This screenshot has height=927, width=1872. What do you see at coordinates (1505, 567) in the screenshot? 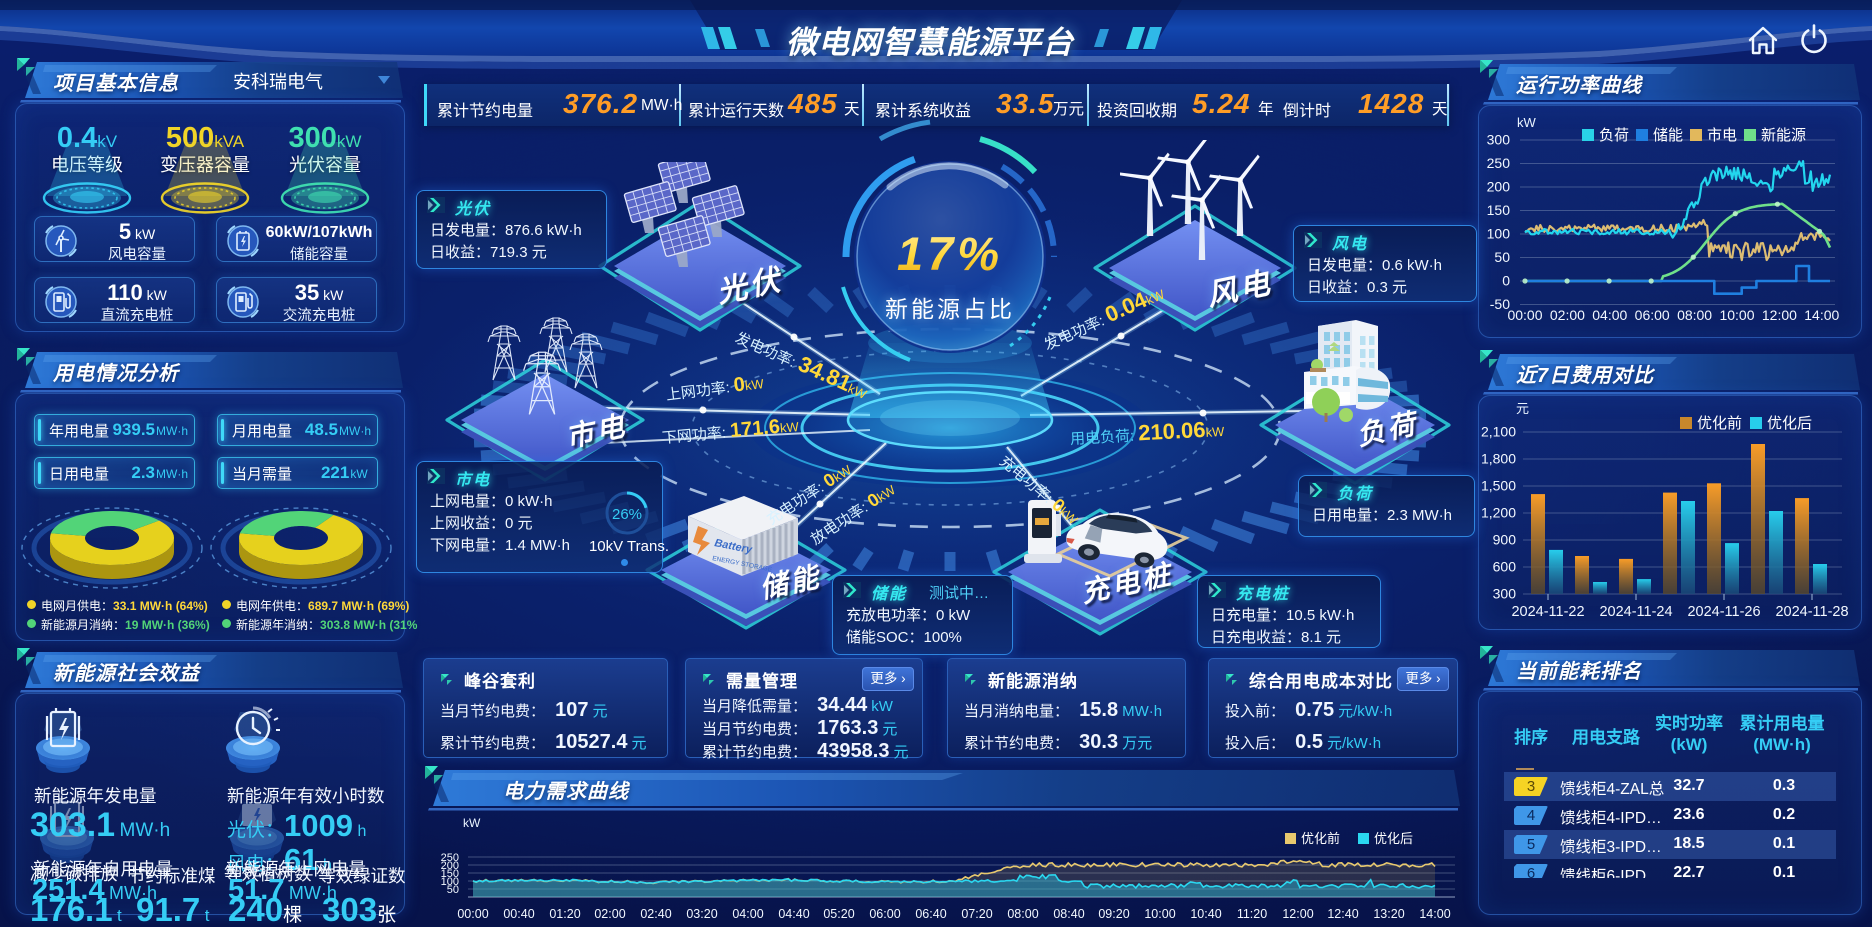
I see `svg-text: 600` at bounding box center [1505, 567].